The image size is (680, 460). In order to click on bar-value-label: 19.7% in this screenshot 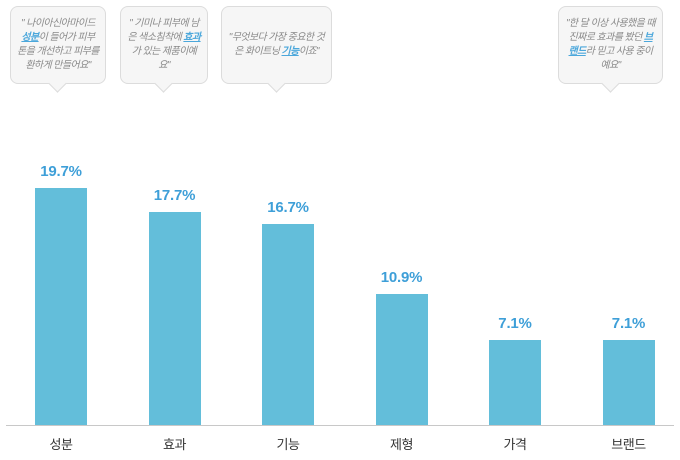, I will do `click(61, 171)`.